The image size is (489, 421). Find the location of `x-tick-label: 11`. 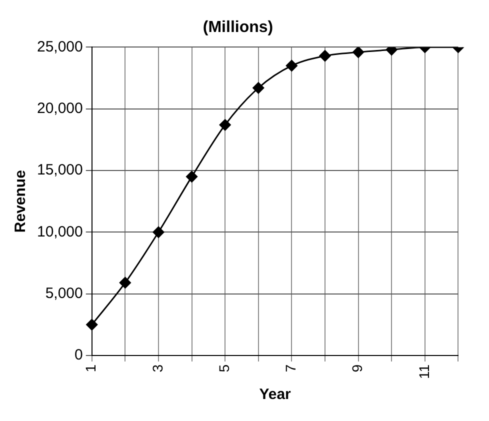

x-tick-label: 11 is located at coordinates (424, 372).